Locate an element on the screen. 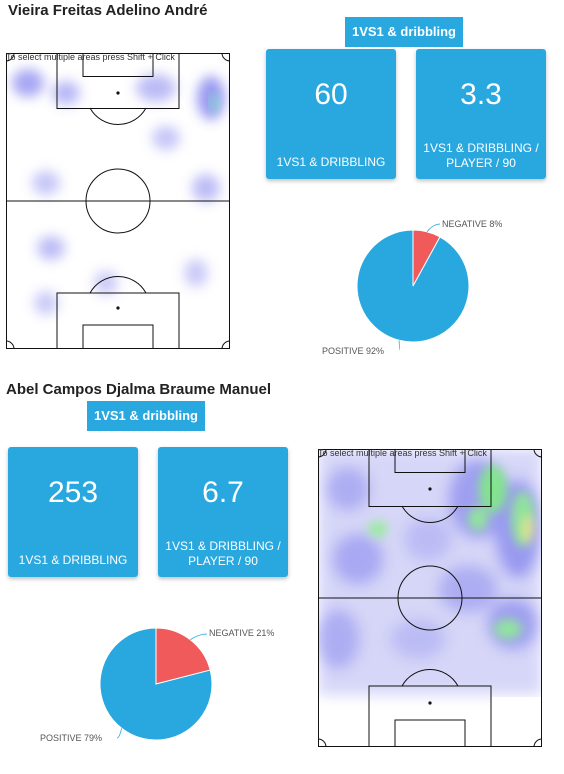  stat-card-per90: 6.7 1VS1 & DRIBBLING / PLAYER / 90 is located at coordinates (223, 512).